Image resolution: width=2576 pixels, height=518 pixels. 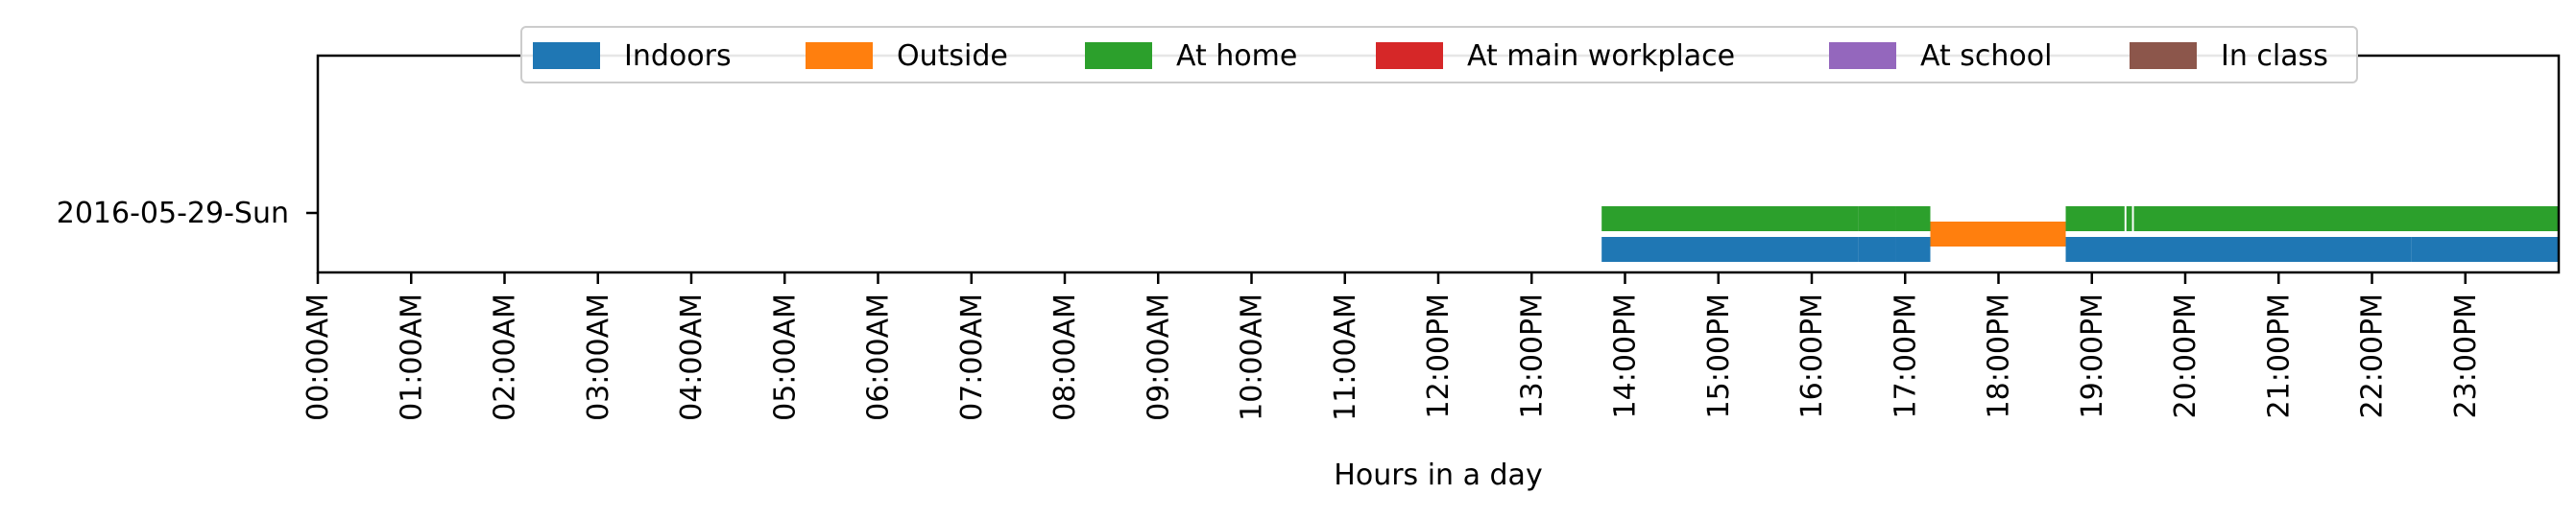 I want to click on x-tick-label: 11:00AM, so click(x=1345, y=357).